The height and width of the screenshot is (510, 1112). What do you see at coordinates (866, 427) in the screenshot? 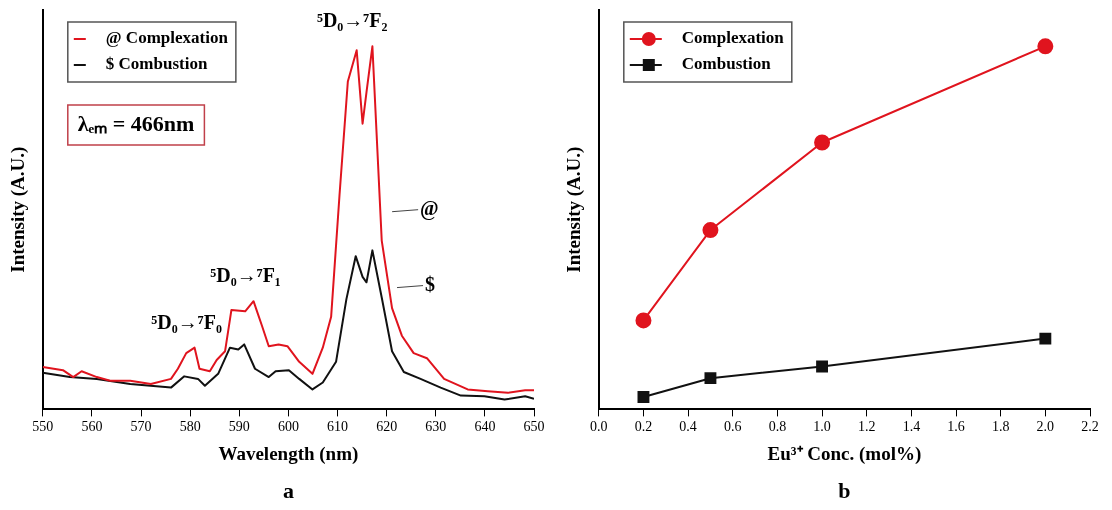
I see `x-tick-label: 1.2` at bounding box center [866, 427].